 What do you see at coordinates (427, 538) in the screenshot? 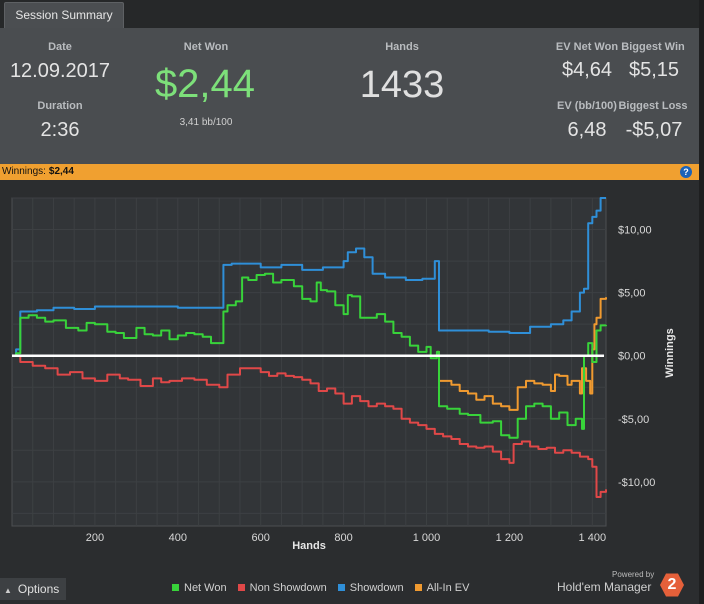
I see `x-tick-label: 1 000` at bounding box center [427, 538].